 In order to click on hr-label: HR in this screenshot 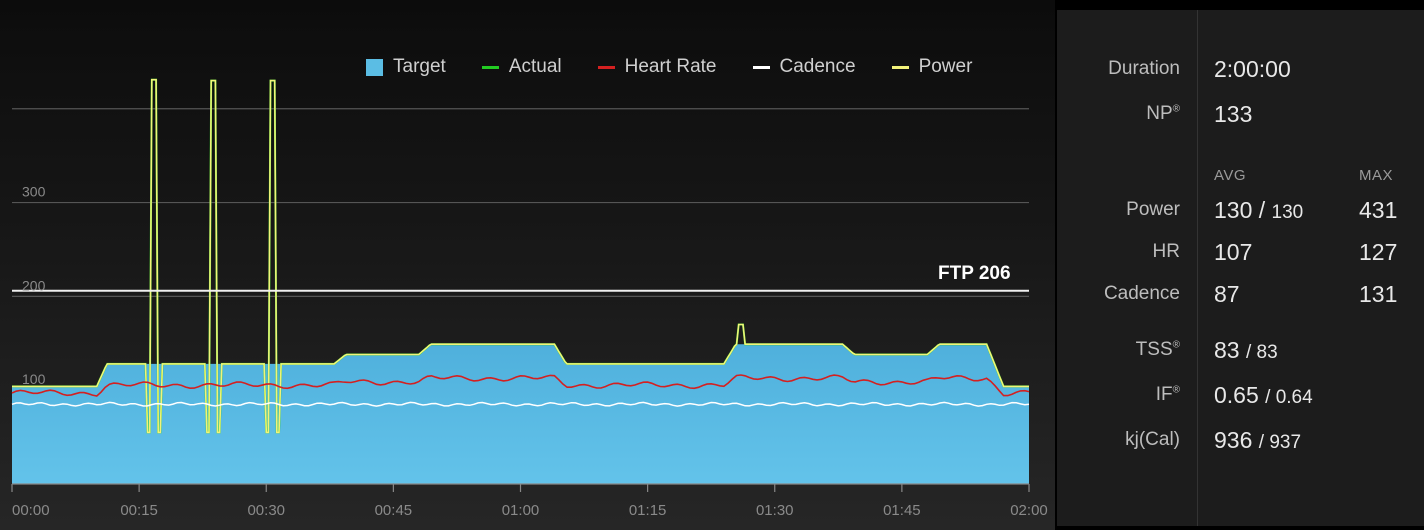, I will do `click(1166, 251)`.